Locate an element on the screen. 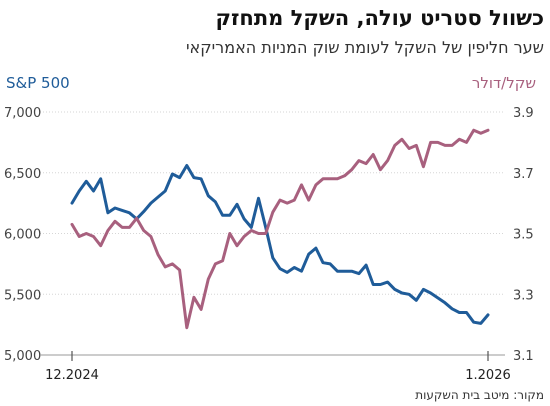 The image size is (550, 406). right-axis-label: שקל/דולר is located at coordinates (503, 83).